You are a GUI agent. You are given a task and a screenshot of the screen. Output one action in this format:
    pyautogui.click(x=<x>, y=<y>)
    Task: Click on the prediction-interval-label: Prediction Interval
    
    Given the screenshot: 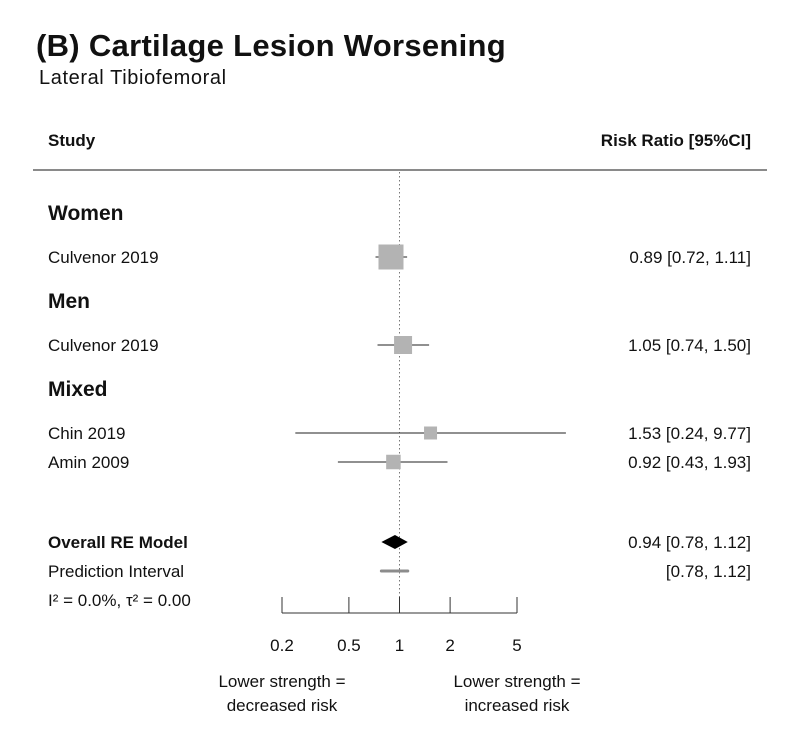 What is the action you would take?
    pyautogui.click(x=116, y=571)
    